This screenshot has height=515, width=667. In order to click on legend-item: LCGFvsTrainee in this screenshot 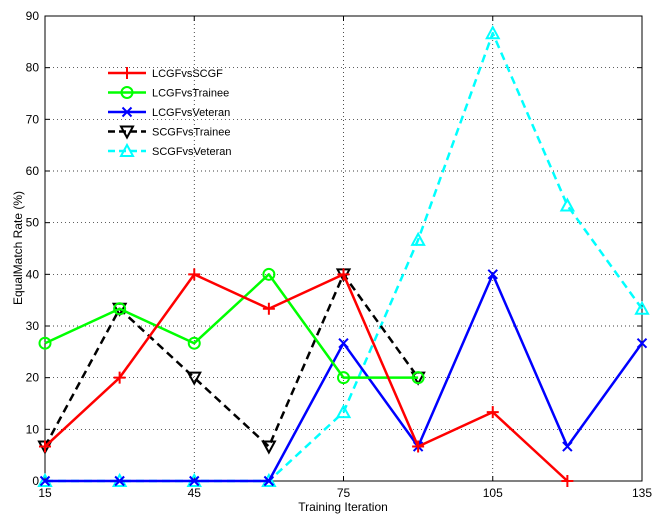, I will do `click(168, 93)`.